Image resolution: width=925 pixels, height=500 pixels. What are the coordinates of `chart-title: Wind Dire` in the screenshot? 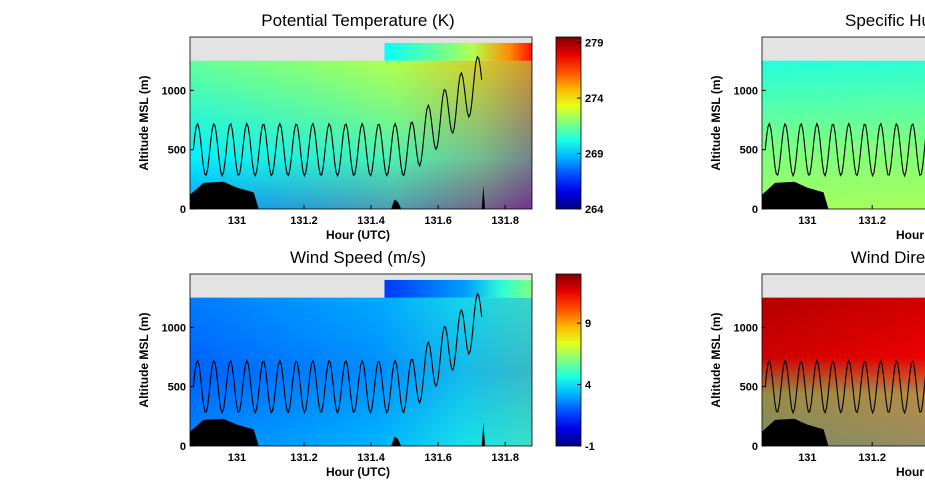 It's located at (888, 257).